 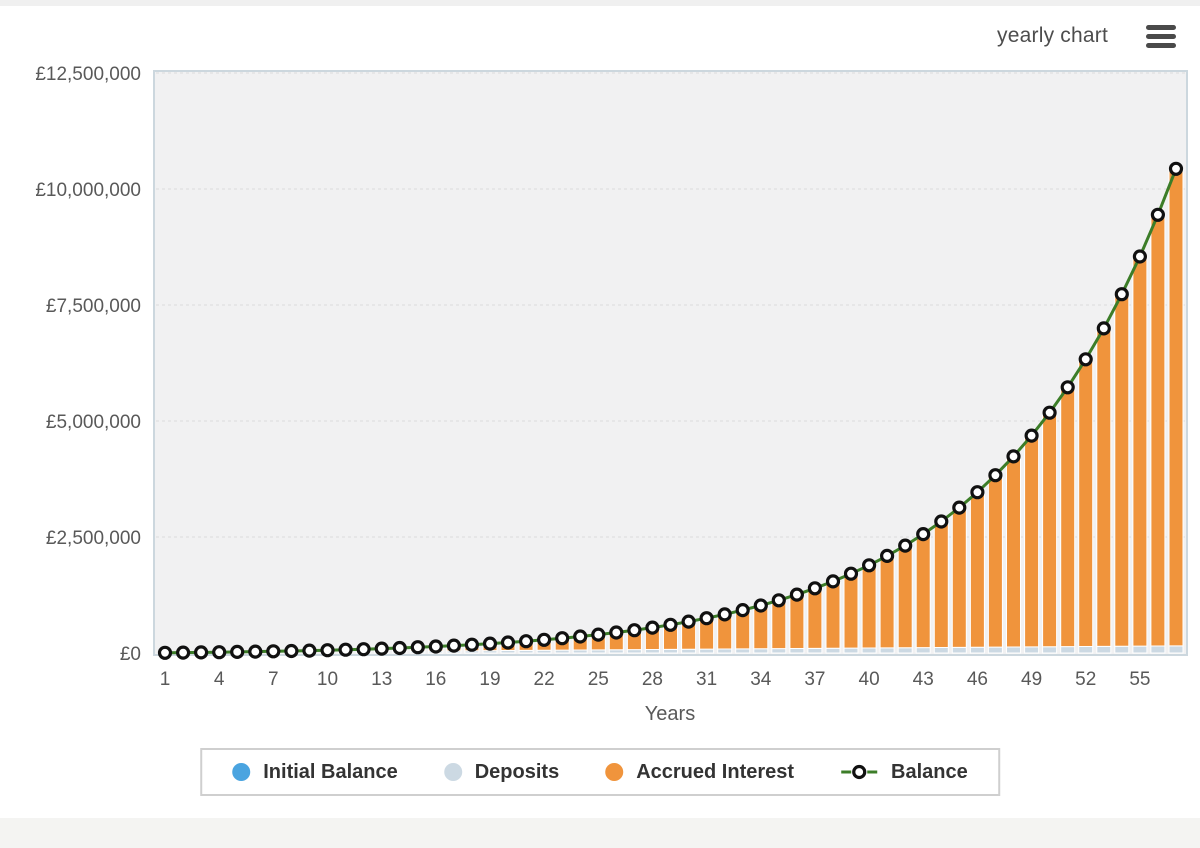 I want to click on legend-item-accrued-interest: Accrued Interest, so click(x=699, y=772).